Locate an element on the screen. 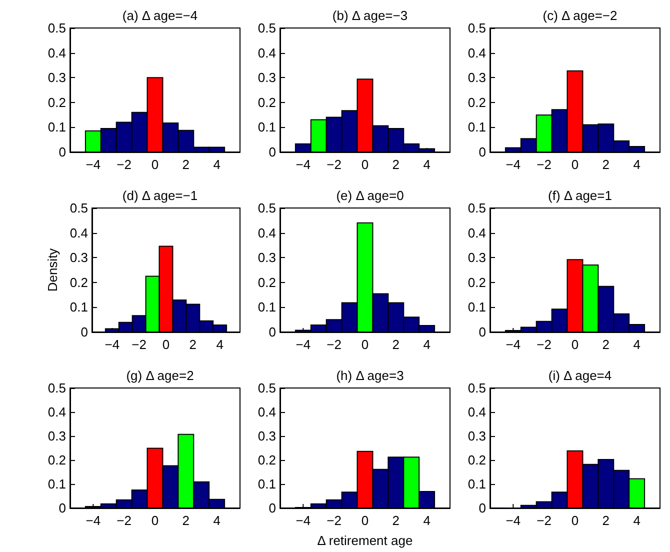 The width and height of the screenshot is (670, 552). chart-title: (a) Δ age=−4 is located at coordinates (160, 15).